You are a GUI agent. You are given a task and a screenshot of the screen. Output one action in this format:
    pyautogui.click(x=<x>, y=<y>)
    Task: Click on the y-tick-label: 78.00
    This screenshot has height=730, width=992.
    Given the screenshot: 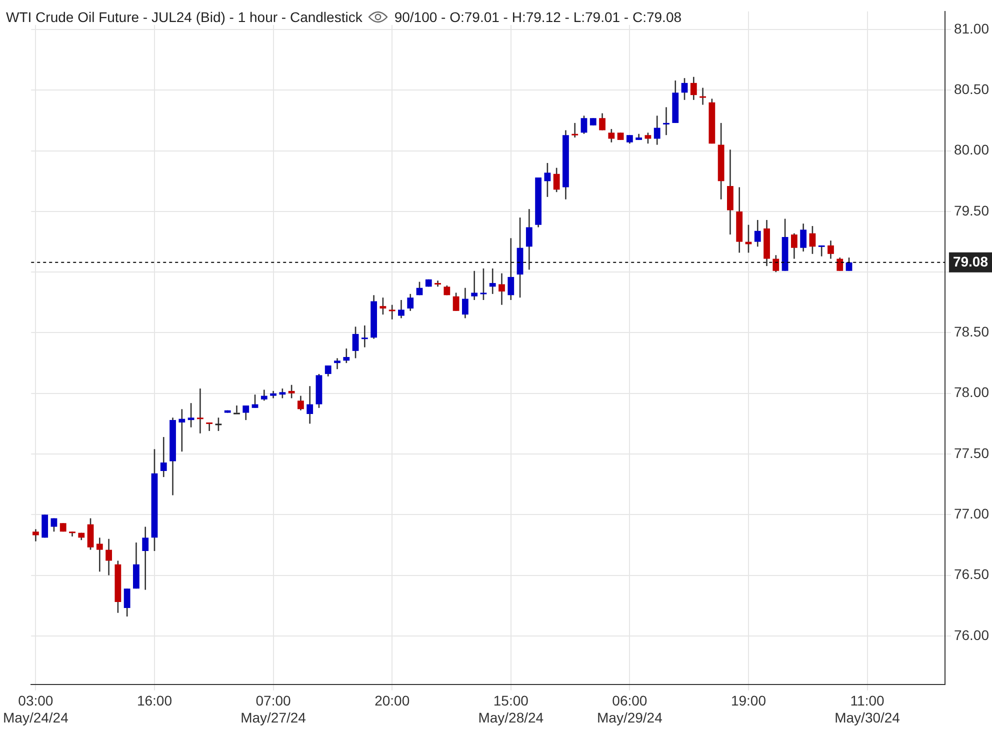 What is the action you would take?
    pyautogui.click(x=972, y=392)
    